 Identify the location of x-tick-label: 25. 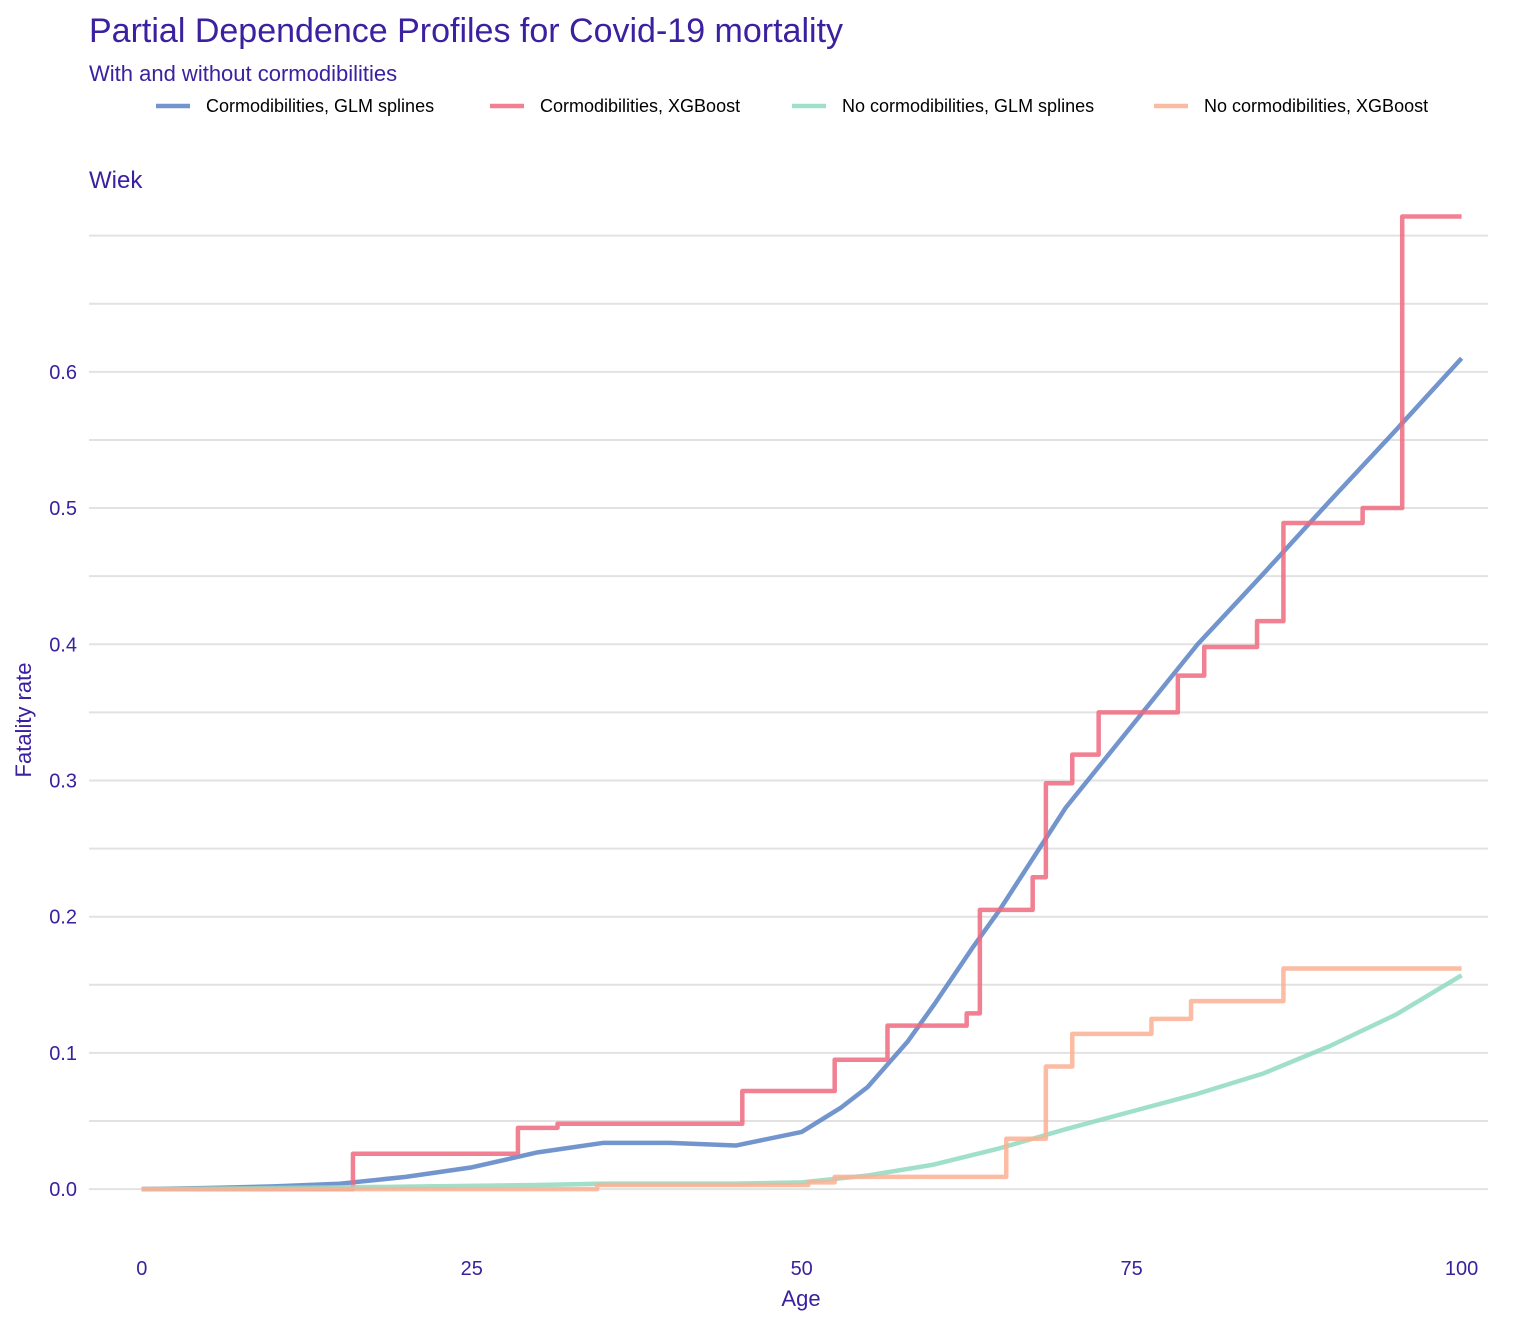
(472, 1269).